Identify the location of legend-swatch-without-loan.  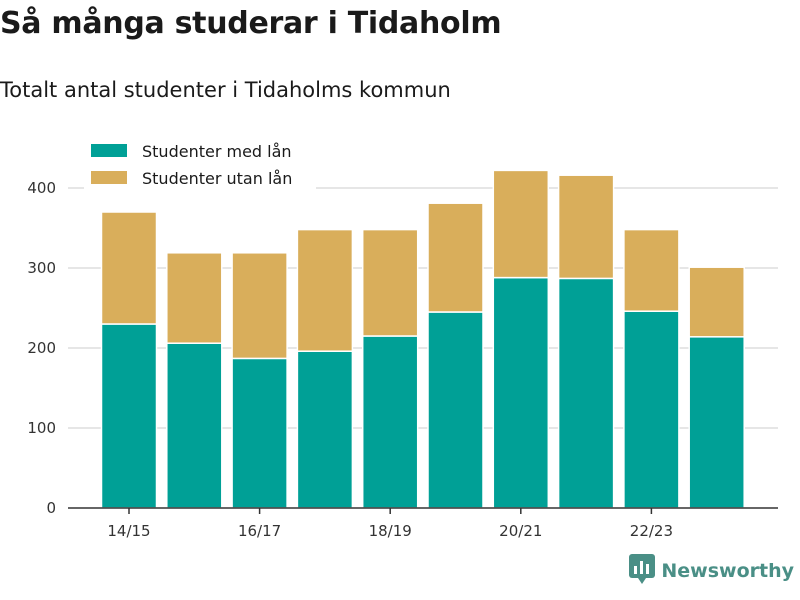
(109, 177).